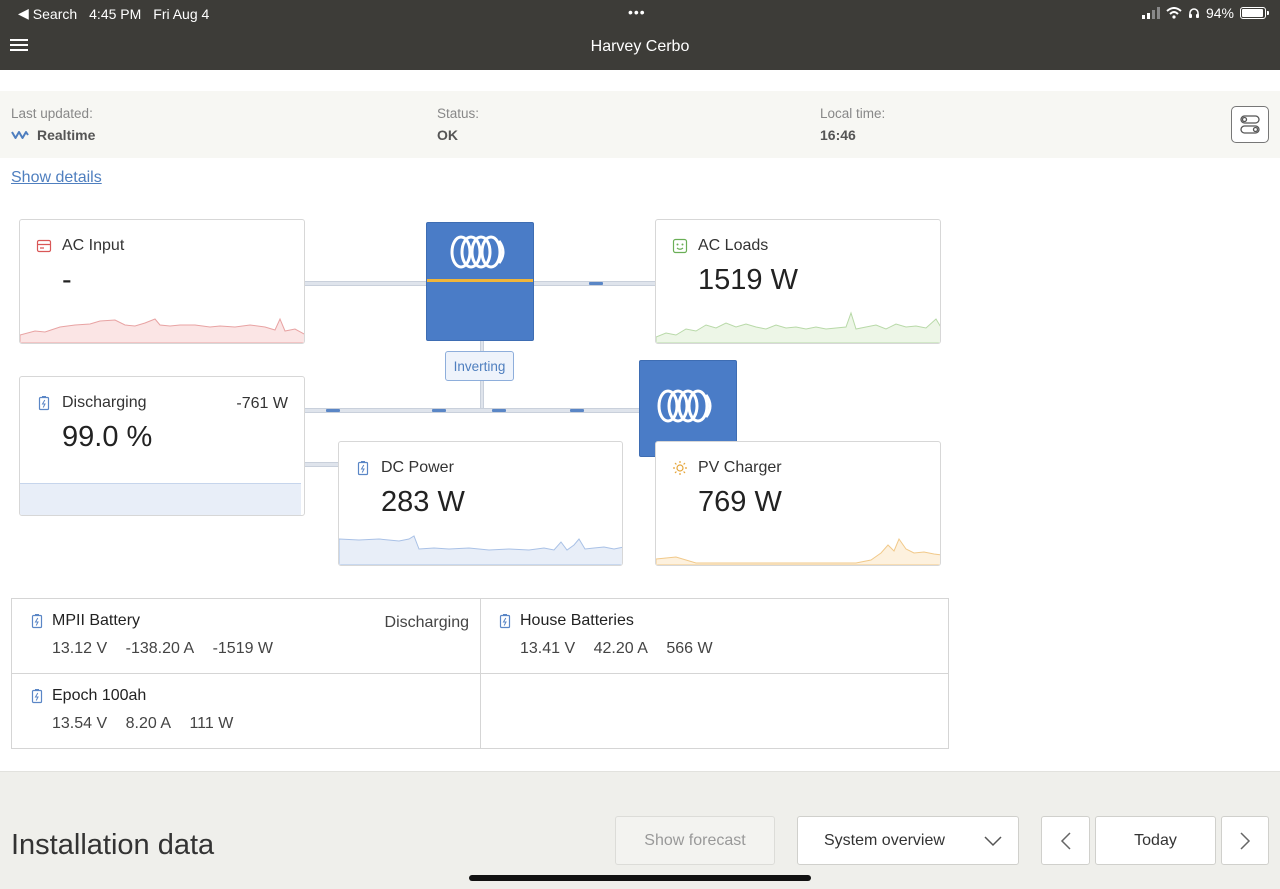 This screenshot has width=1280, height=889. I want to click on show-details-link: Show details, so click(56, 177).